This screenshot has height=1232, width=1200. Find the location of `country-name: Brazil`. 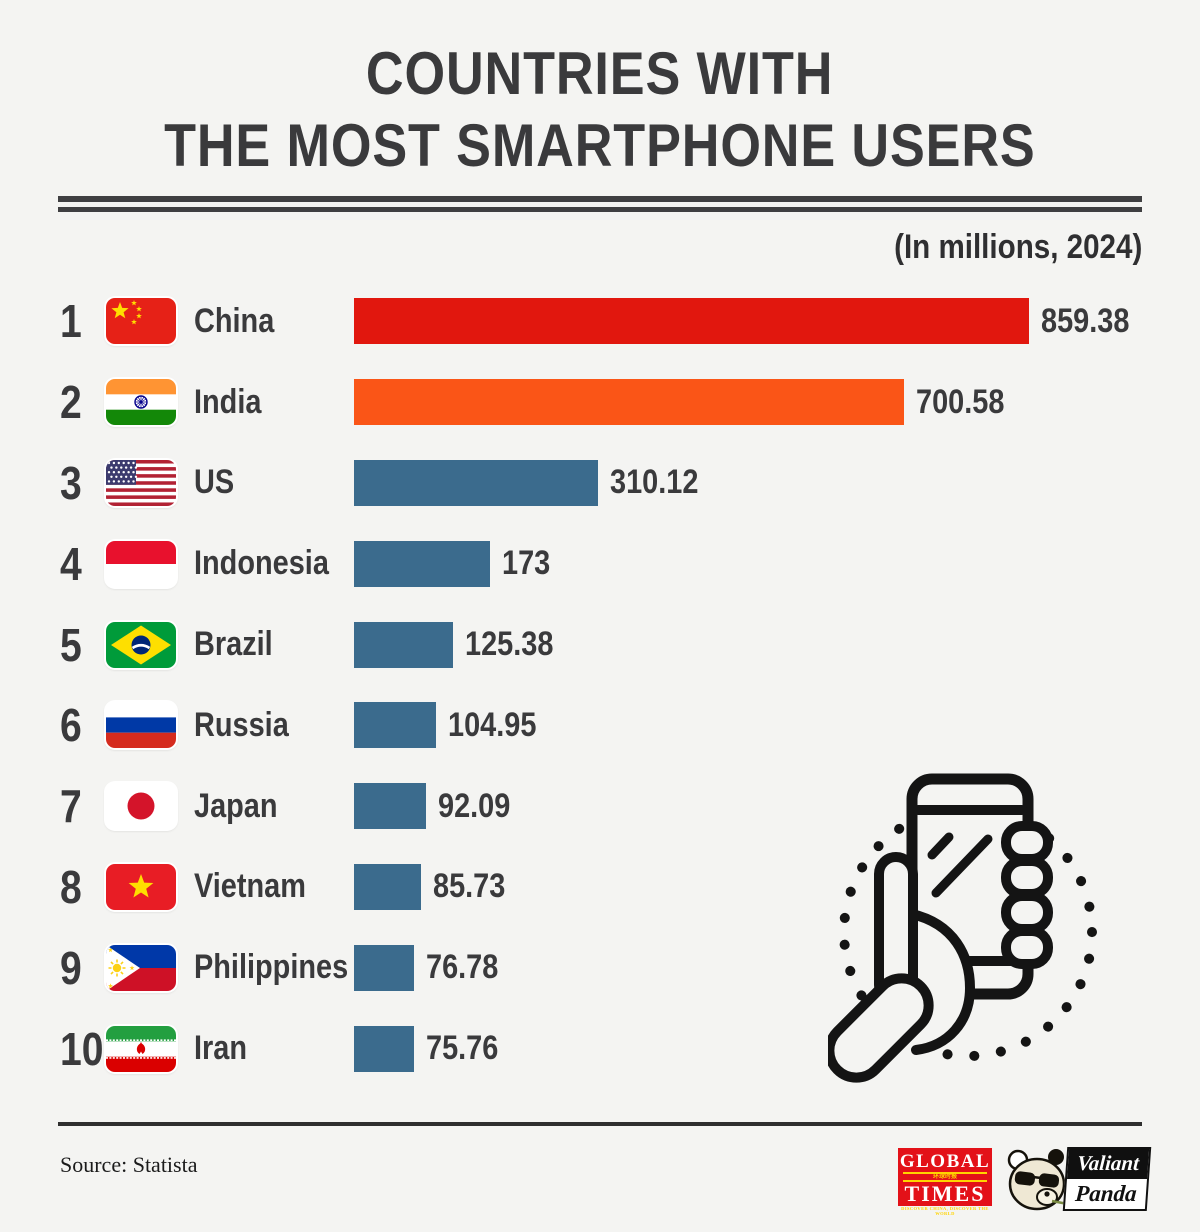

country-name: Brazil is located at coordinates (233, 644).